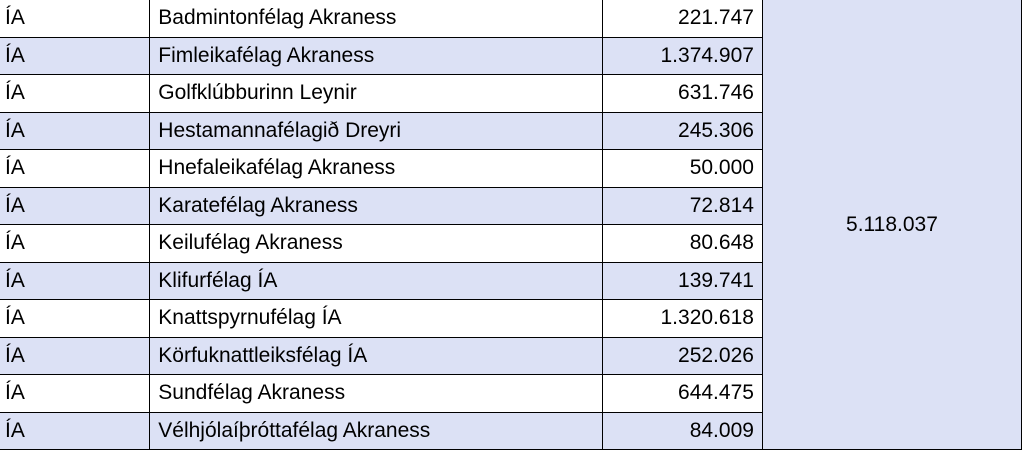  I want to click on table-row: ÍA Golfklúbburinn Leynir 631.746, so click(511, 93).